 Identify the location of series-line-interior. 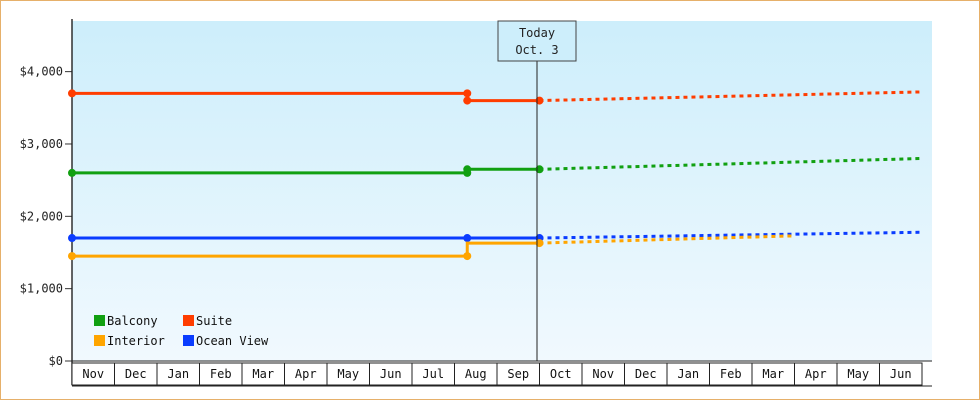
(306, 249).